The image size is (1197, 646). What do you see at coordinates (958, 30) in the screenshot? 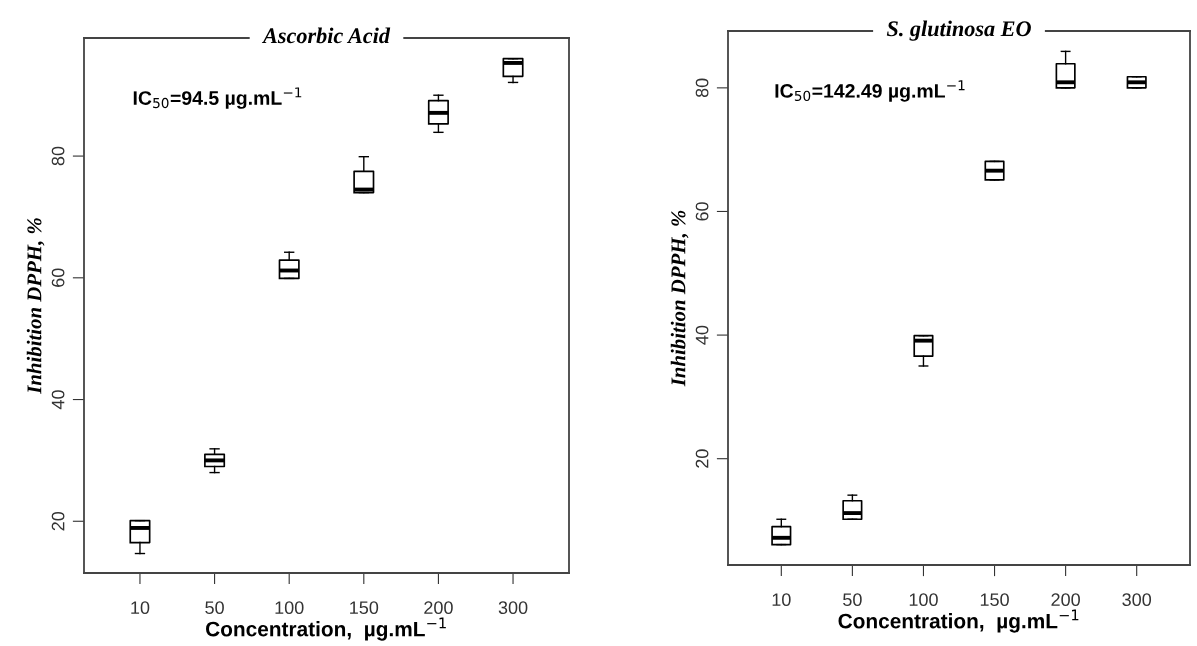
I see `chart-title: S. glutinosa EO` at bounding box center [958, 30].